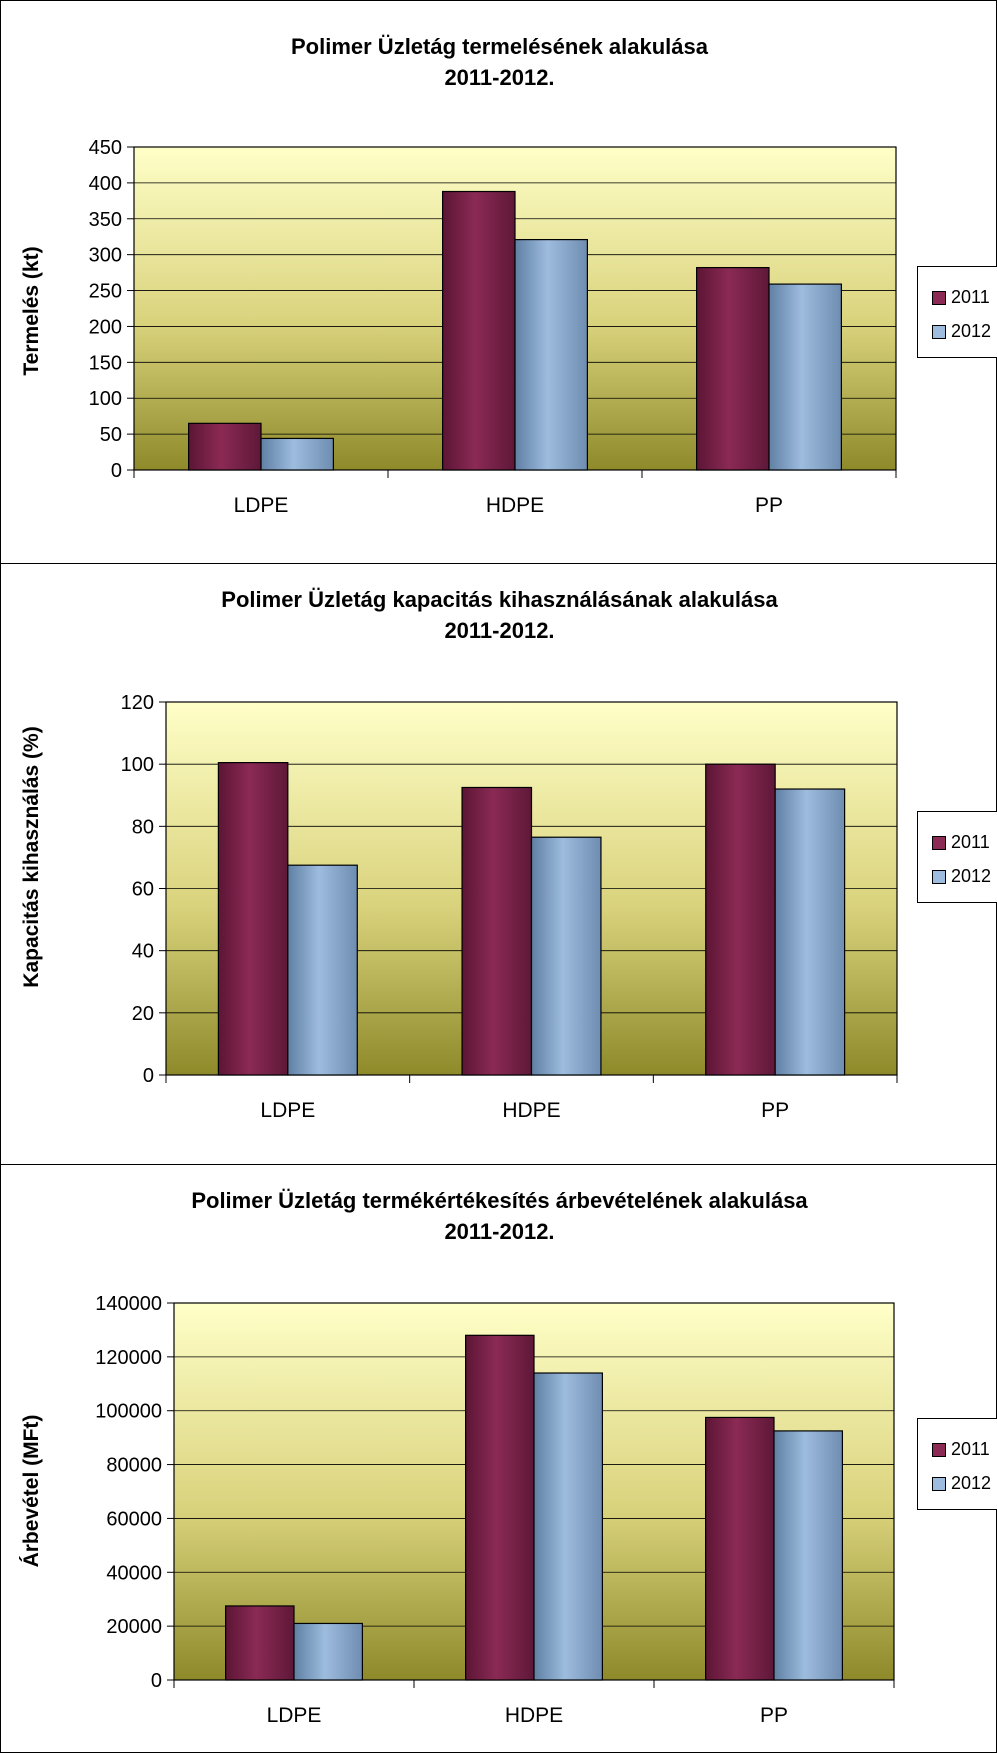 This screenshot has height=1754, width=997. Describe the element at coordinates (134, 1573) in the screenshot. I see `y-tick-label: 40000` at that location.